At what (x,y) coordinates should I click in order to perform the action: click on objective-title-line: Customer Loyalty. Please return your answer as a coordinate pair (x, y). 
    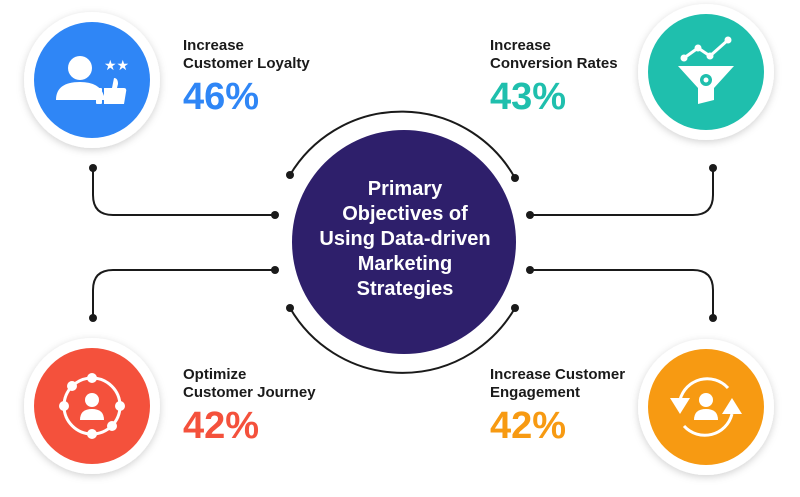
    Looking at the image, I should click on (246, 63).